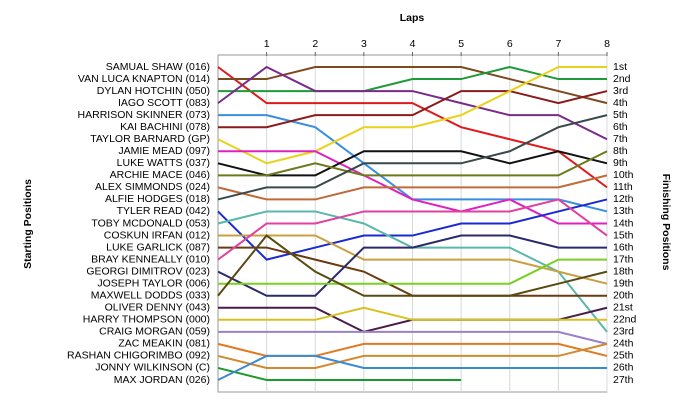 This screenshot has width=700, height=405. Describe the element at coordinates (157, 199) in the screenshot. I see `driver-label: ALFIE HODGES (018)` at that location.